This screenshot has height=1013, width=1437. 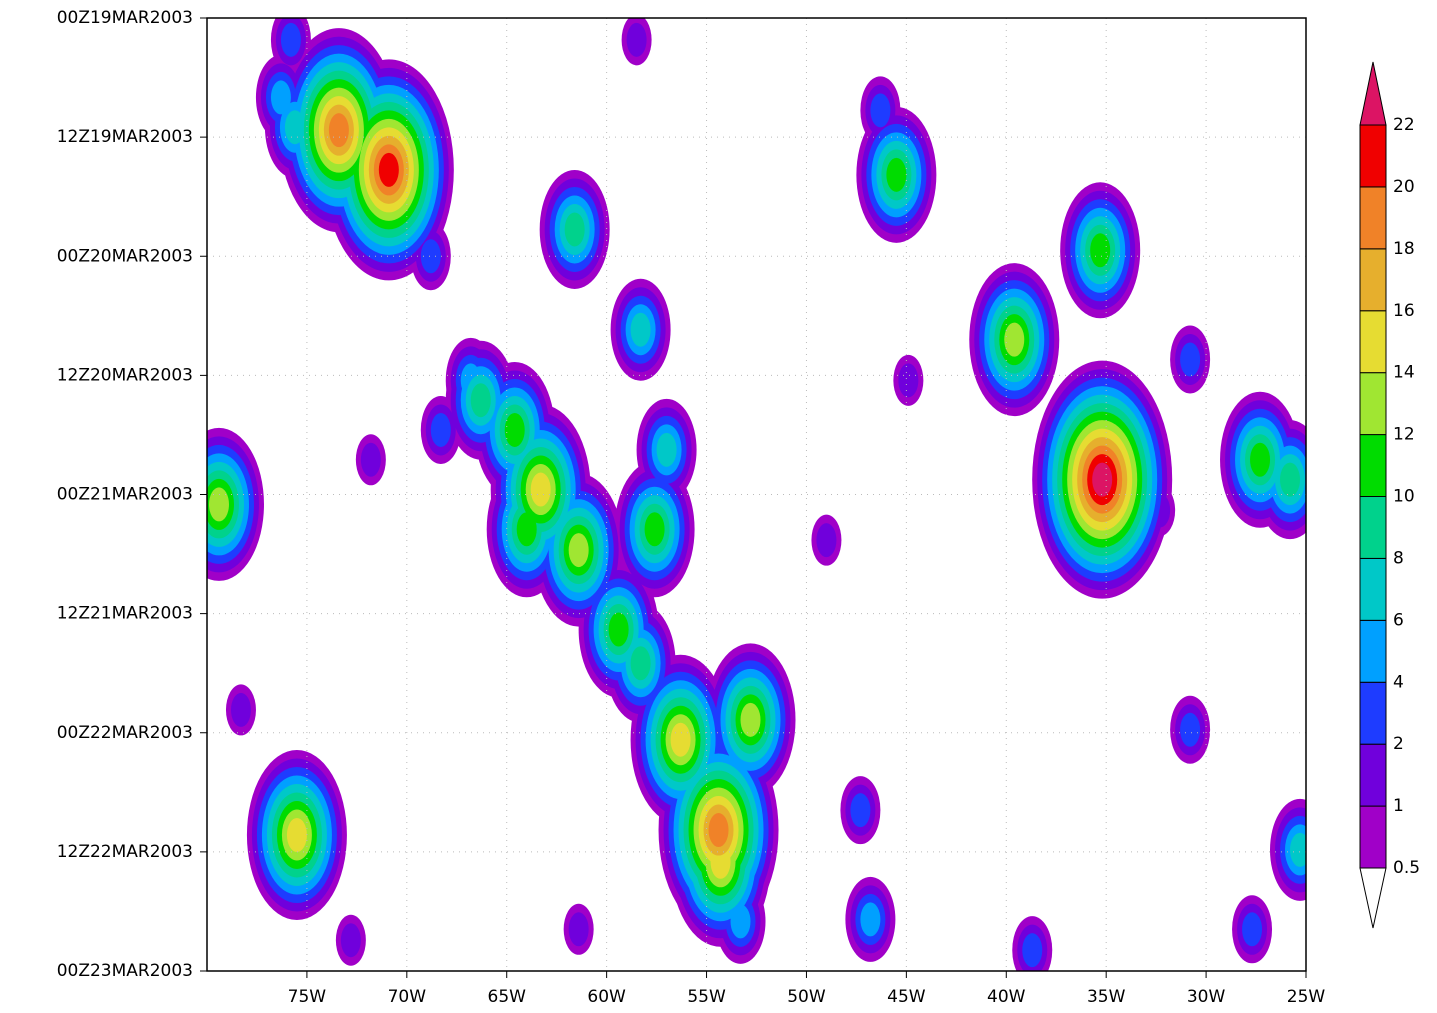 I want to click on colorbar-label: 16, so click(x=1404, y=311).